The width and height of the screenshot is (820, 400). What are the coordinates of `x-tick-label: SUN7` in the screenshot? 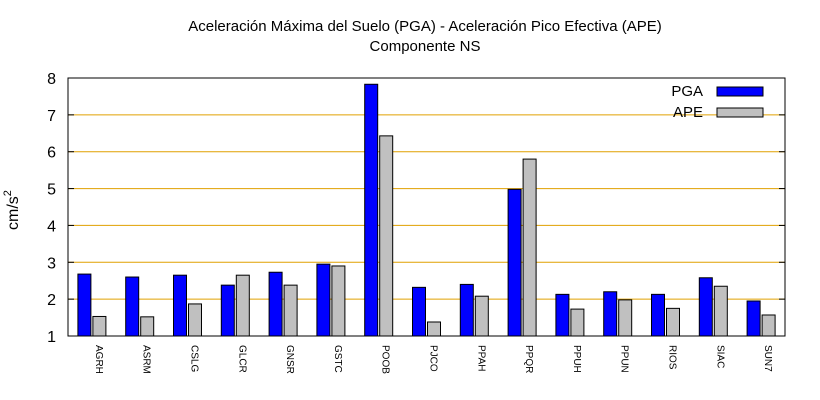 It's located at (767, 358).